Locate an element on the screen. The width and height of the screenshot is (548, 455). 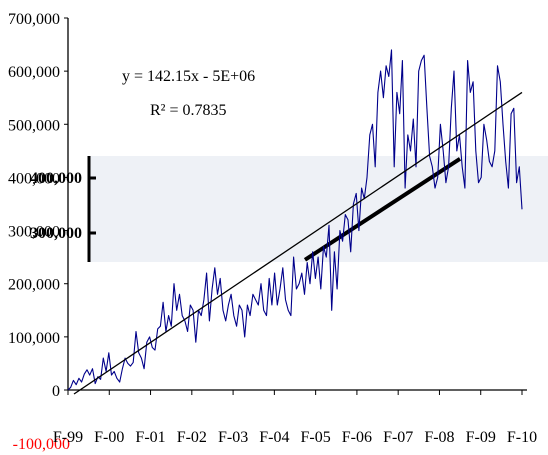
y-tick-label: 500,000 is located at coordinates (34, 125).